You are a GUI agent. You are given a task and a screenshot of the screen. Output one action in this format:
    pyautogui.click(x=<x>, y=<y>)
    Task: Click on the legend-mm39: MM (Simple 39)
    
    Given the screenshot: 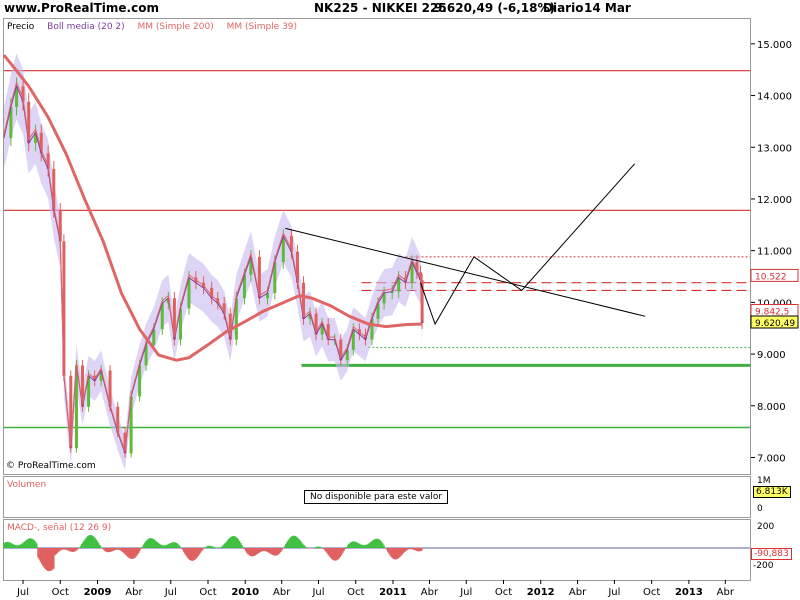 What is the action you would take?
    pyautogui.click(x=262, y=27)
    